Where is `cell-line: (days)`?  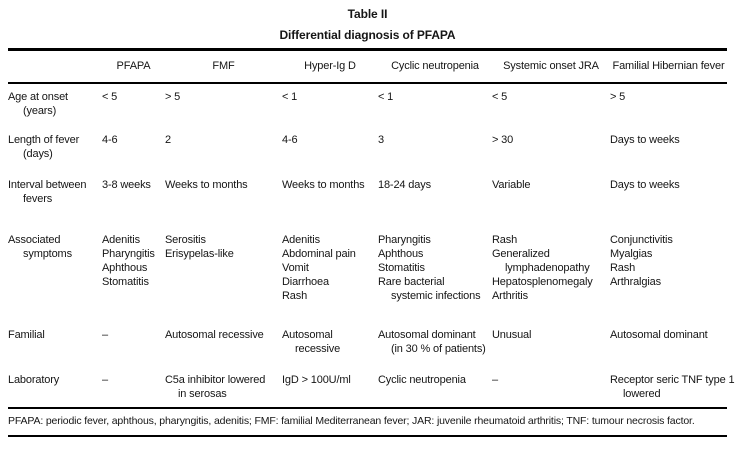 cell-line: (days) is located at coordinates (38, 154).